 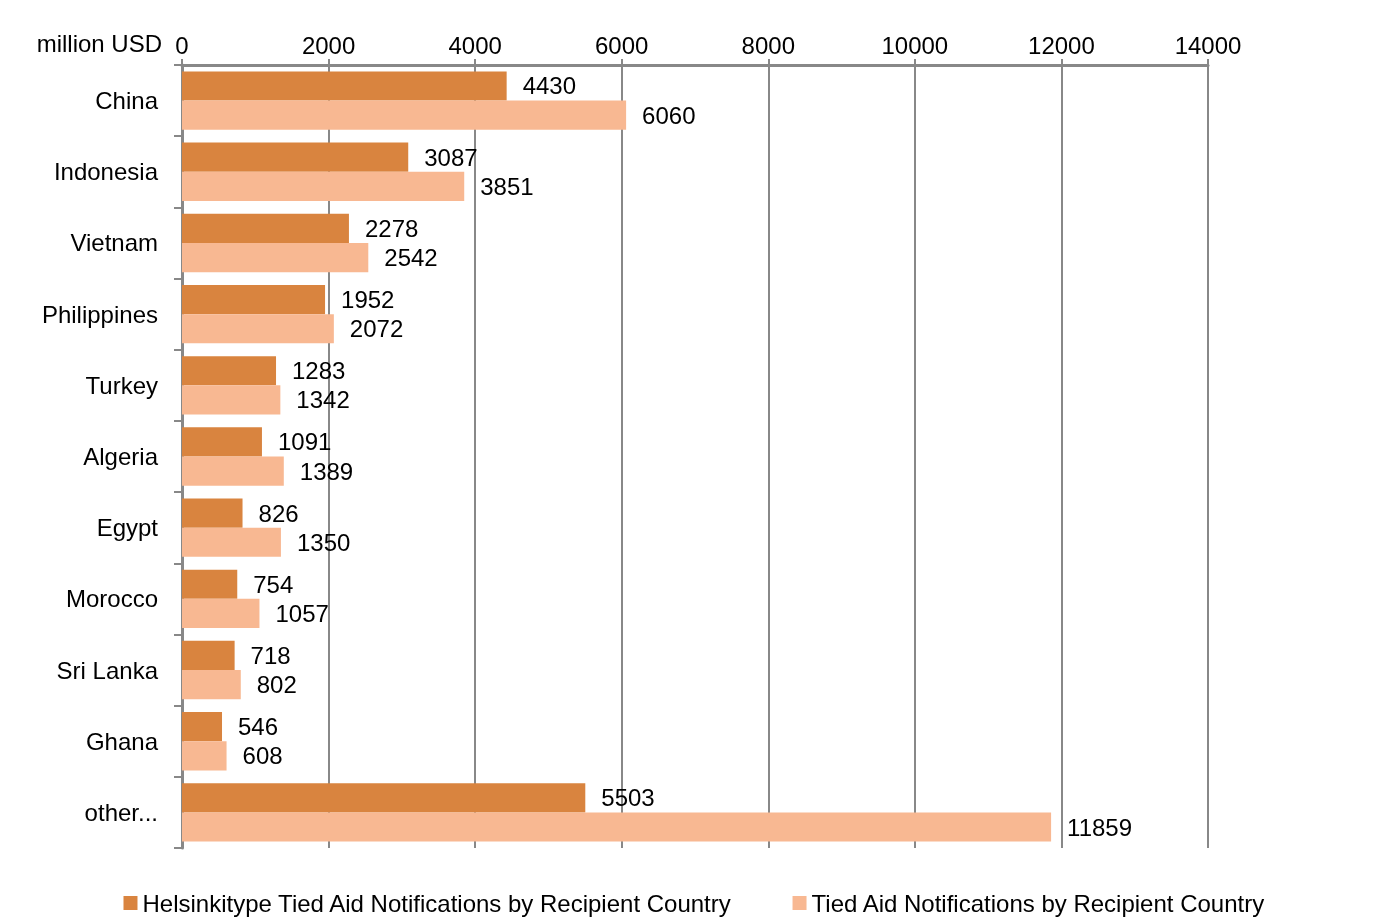 I want to click on data-label: 1283, so click(x=319, y=371).